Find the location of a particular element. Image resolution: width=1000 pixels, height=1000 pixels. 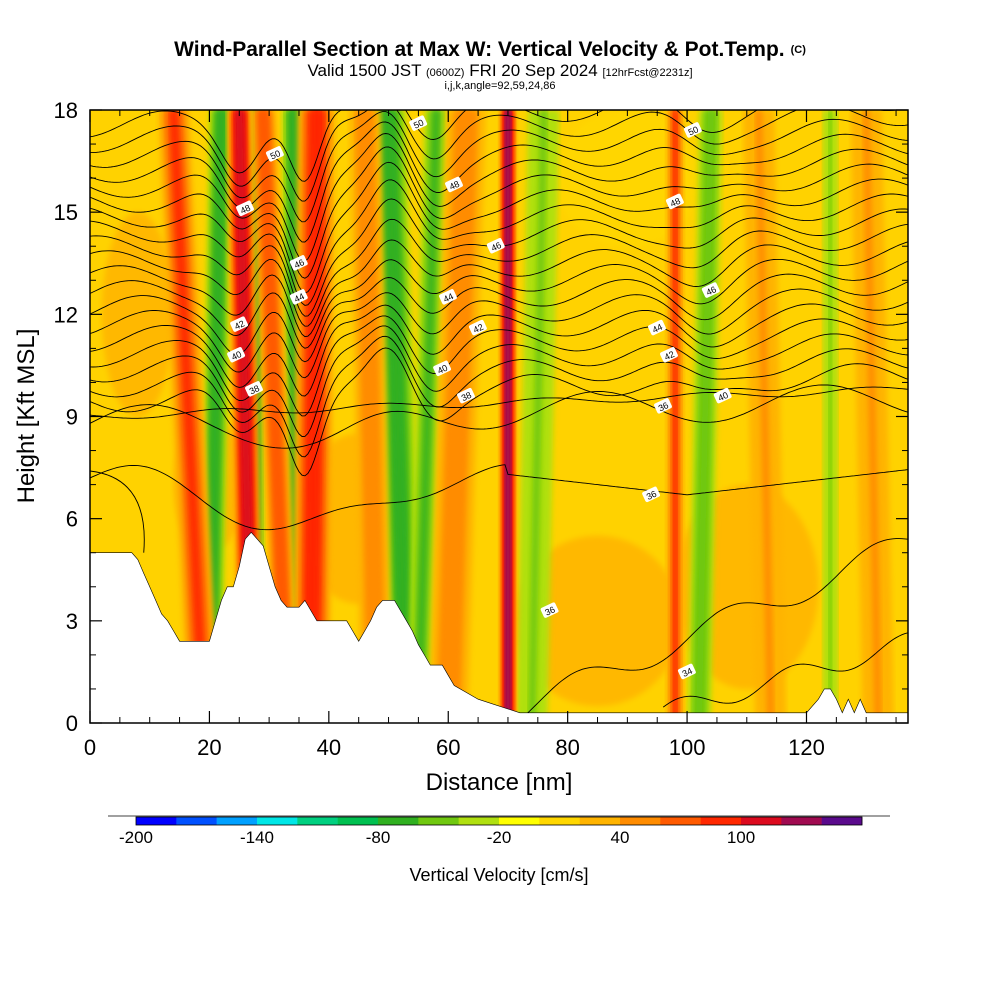

colorbar-tick-label-4: 40 is located at coordinates (620, 837).